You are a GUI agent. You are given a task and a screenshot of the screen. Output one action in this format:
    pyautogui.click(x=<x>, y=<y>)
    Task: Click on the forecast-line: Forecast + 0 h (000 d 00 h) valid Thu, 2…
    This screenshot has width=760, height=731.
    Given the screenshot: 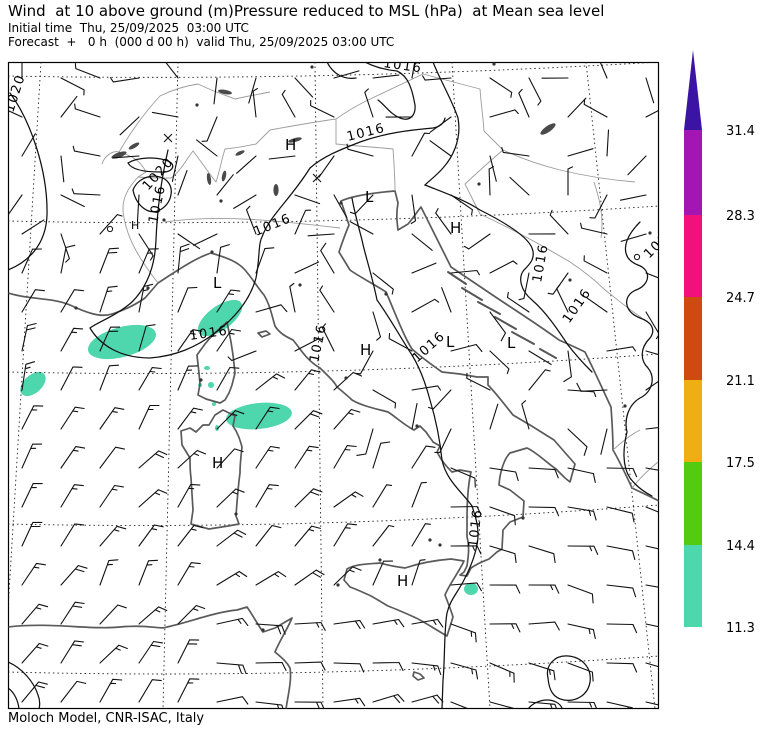 What is the action you would take?
    pyautogui.click(x=201, y=42)
    